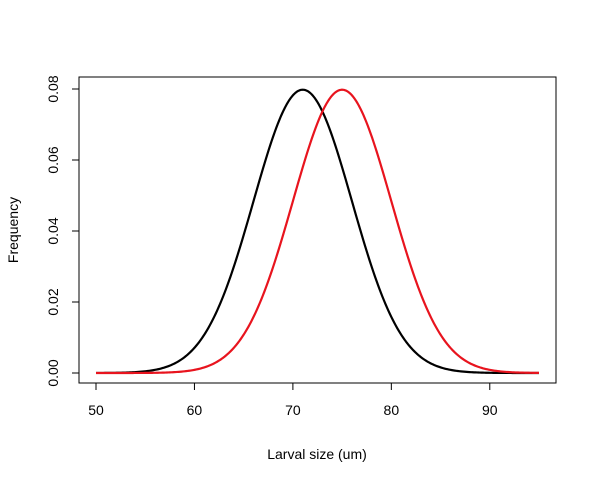 The width and height of the screenshot is (597, 483). I want to click on y-axis-title: Frequency, so click(13, 230).